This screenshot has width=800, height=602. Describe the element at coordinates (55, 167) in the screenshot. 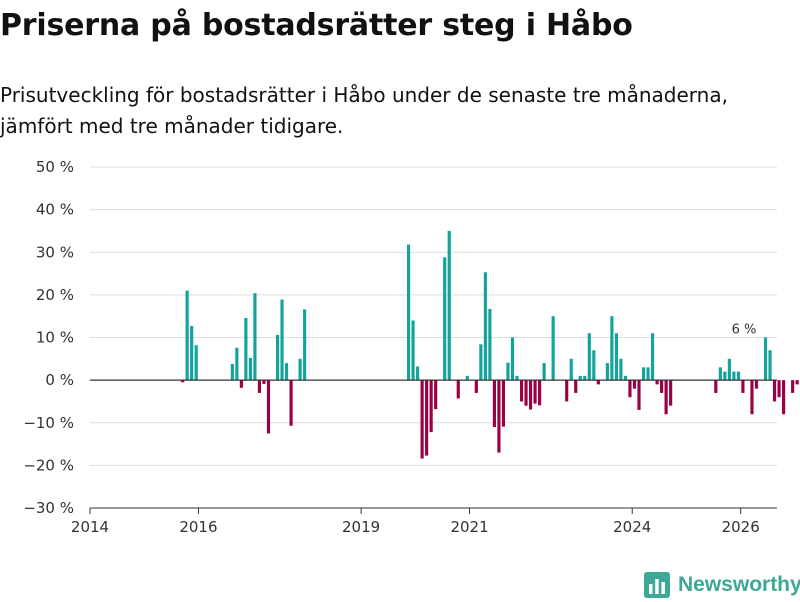

I see `y-tick-label: 50 %` at that location.